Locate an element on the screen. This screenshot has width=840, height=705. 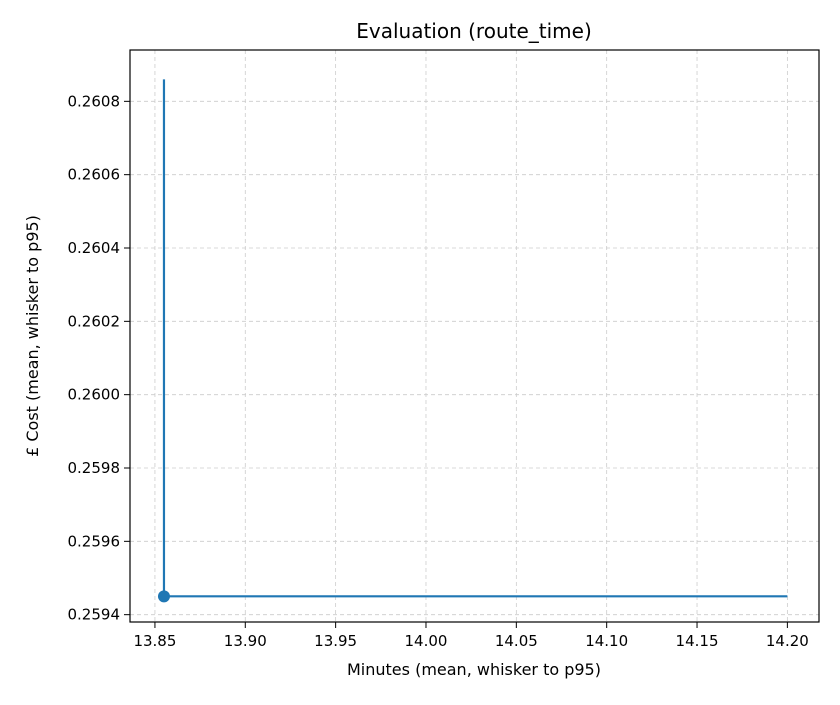
y-axis-label: £ Cost (mean, whisker to p95) is located at coordinates (32, 336).